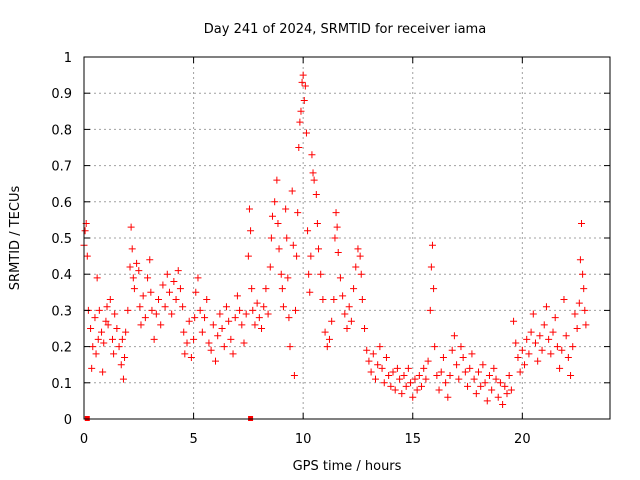  Describe the element at coordinates (61, 348) in the screenshot. I see `y-tick-label: 0.2` at that location.